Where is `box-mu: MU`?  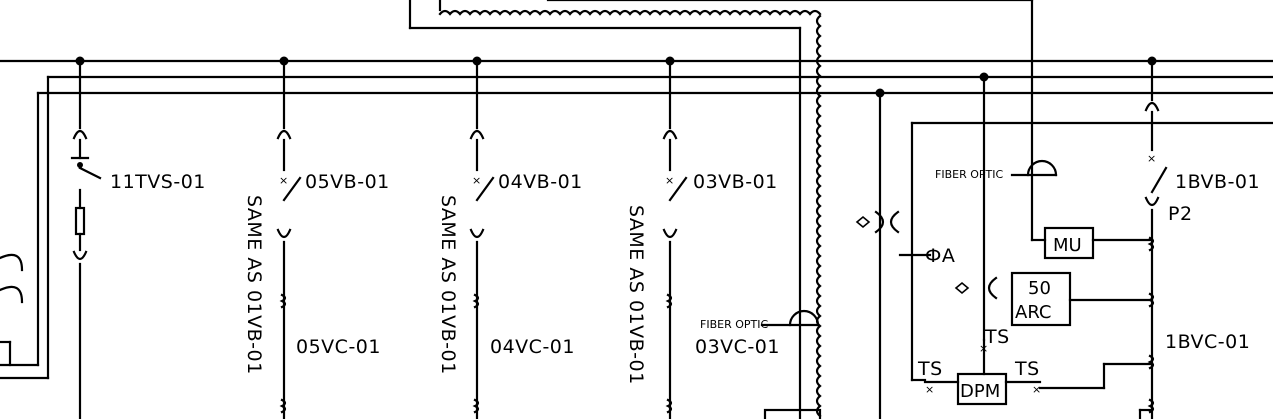 box-mu: MU is located at coordinates (1067, 245).